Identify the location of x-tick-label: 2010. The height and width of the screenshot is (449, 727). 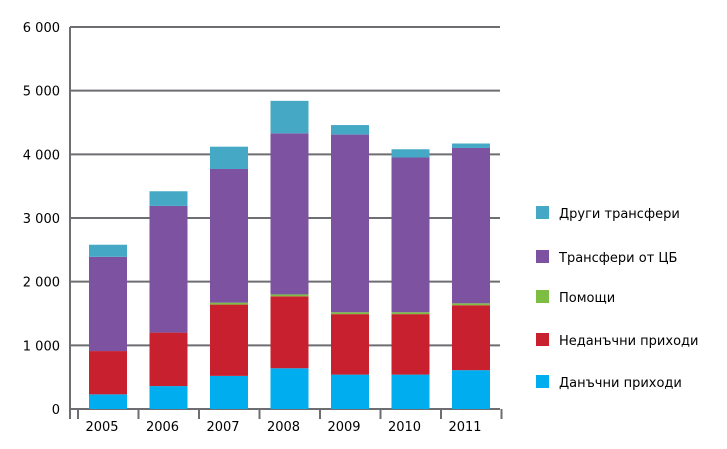
(404, 427).